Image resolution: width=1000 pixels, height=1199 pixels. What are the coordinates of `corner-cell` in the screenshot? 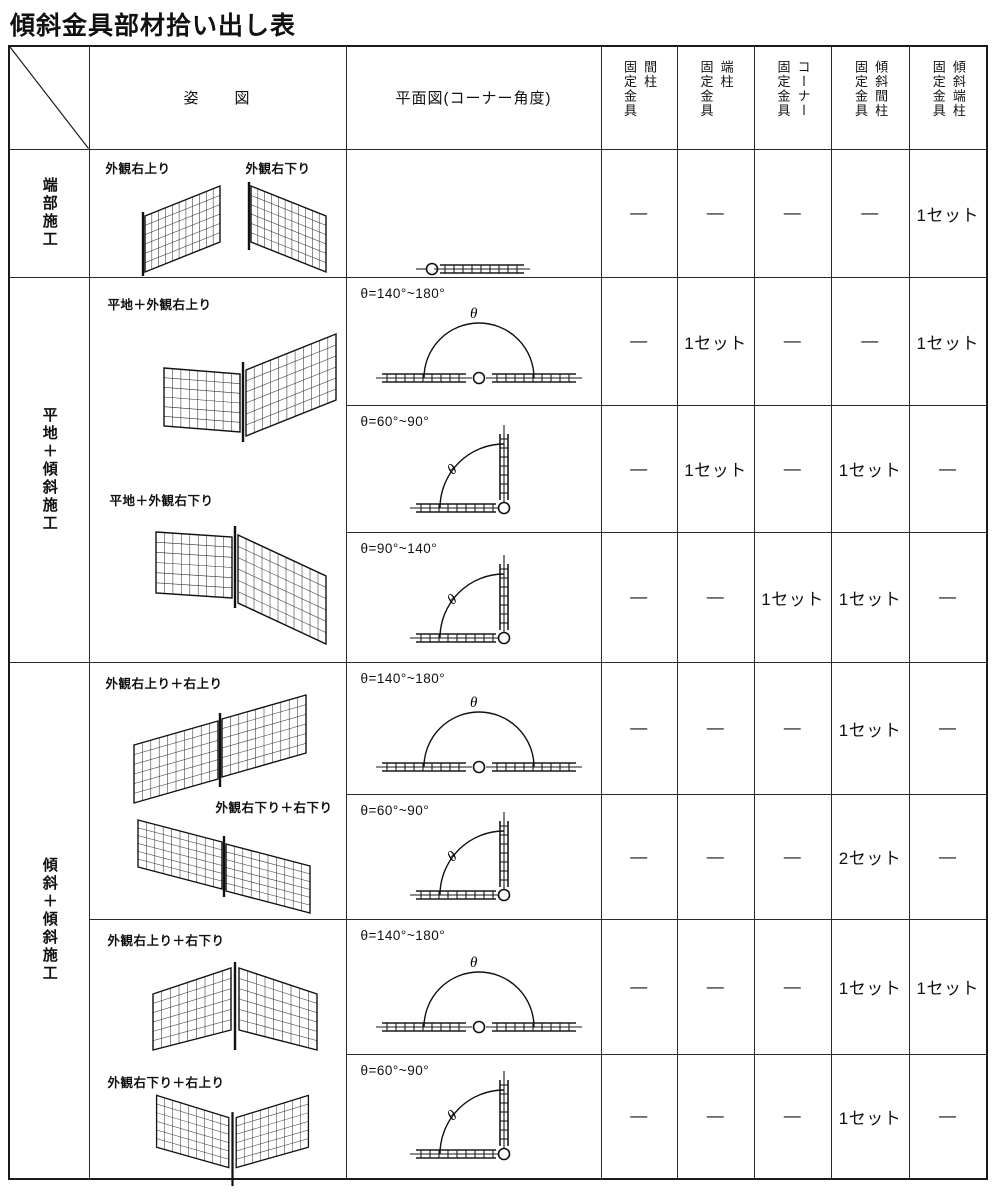 It's located at (49, 97).